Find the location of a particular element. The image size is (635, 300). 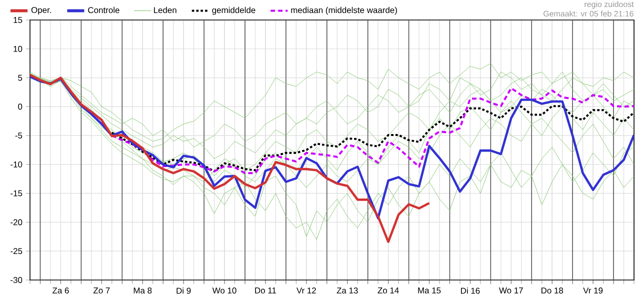

x-tick-label: Vr 12 is located at coordinates (306, 291).